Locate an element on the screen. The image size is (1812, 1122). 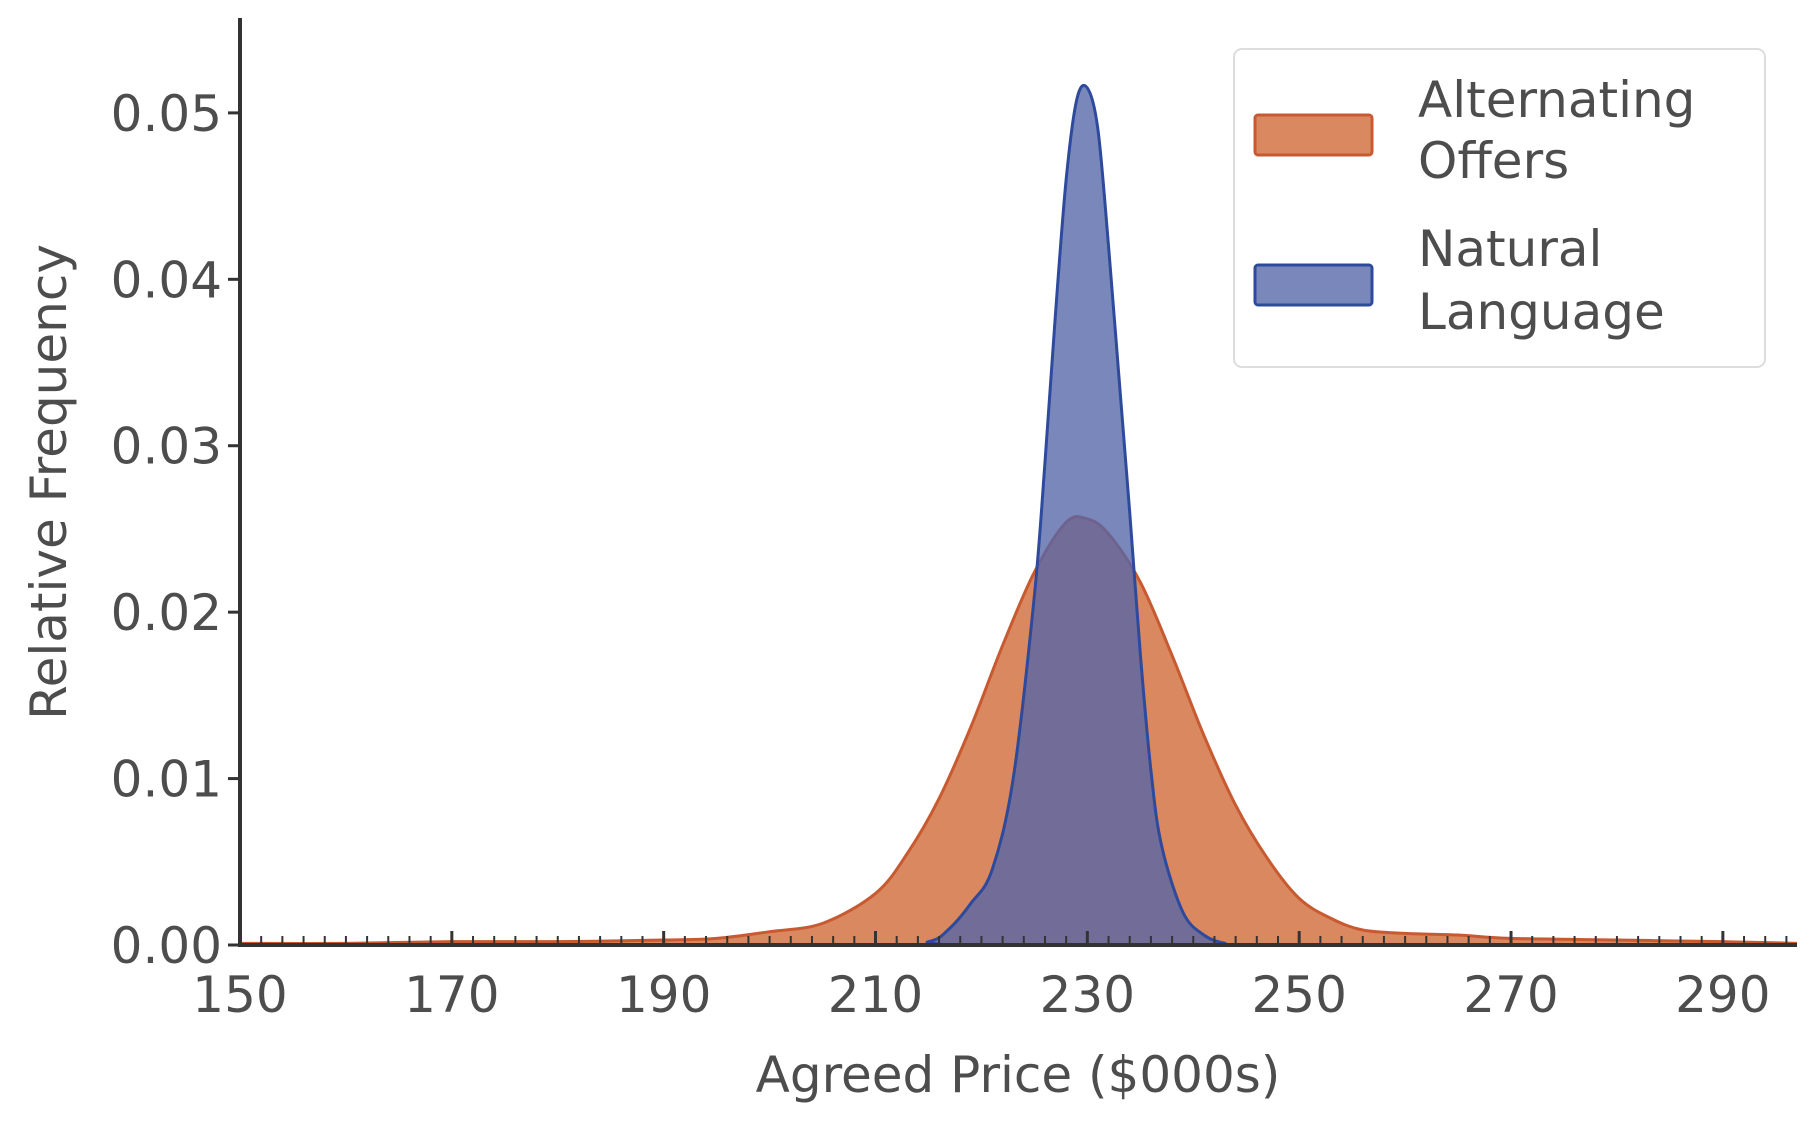
legend: Alternating Offers Natural Language is located at coordinates (1499, 208).